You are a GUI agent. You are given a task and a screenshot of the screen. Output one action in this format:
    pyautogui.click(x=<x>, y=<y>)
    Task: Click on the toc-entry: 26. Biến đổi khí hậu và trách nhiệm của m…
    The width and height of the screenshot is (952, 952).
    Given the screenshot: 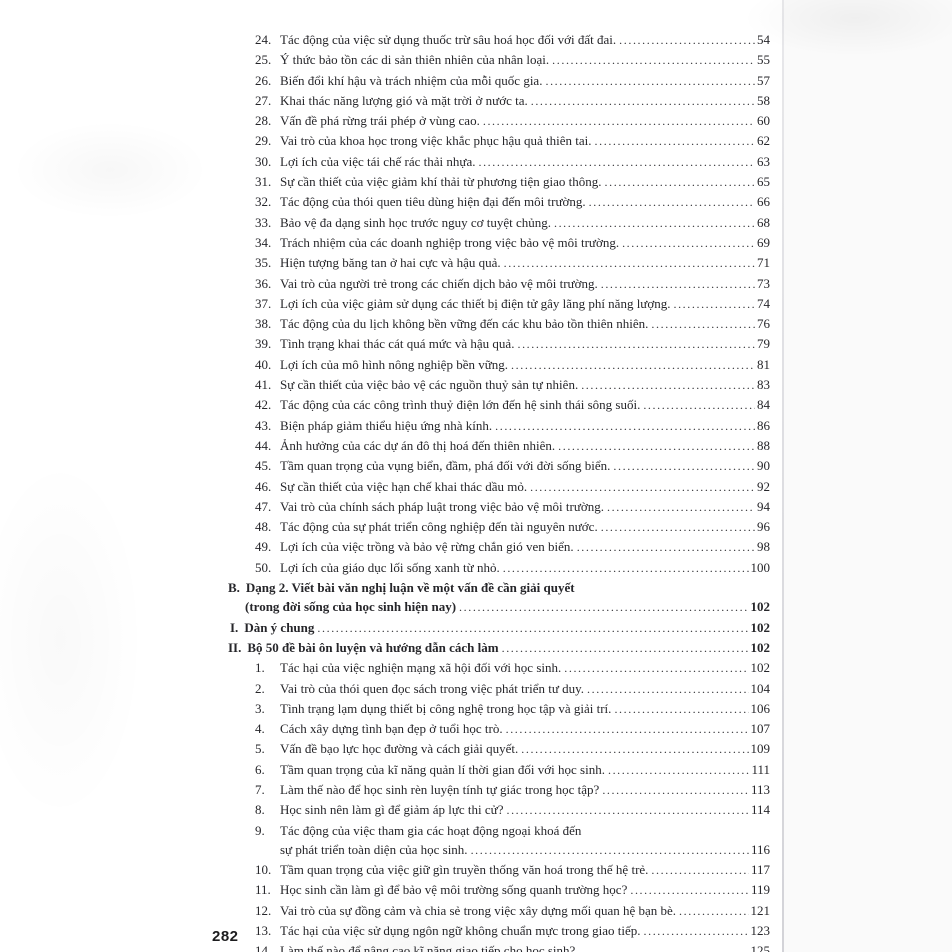 What is the action you would take?
    pyautogui.click(x=499, y=81)
    